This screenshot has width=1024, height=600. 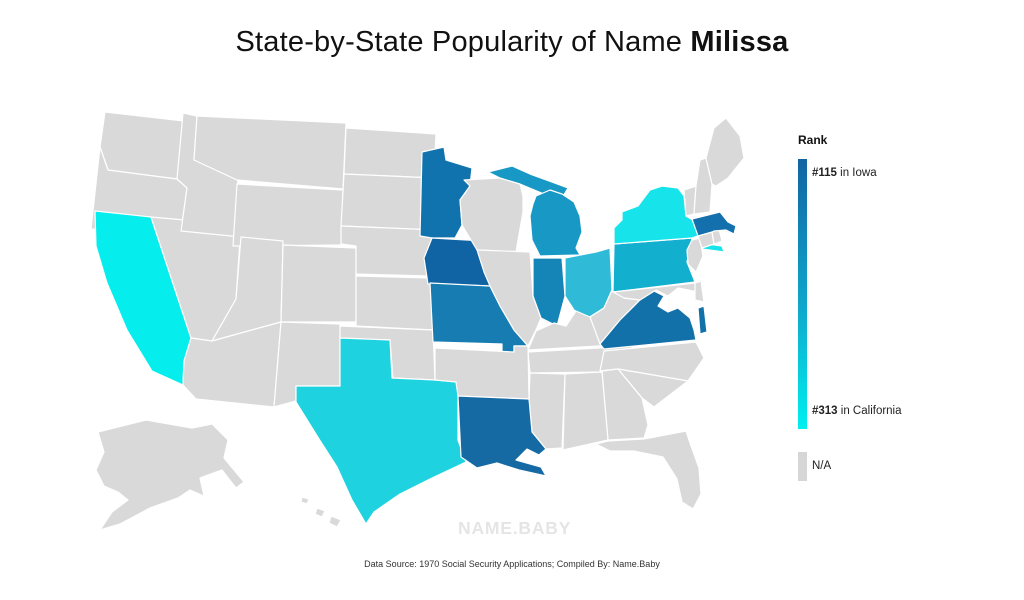 I want to click on legend-bottom-label: #313 in California, so click(x=857, y=411).